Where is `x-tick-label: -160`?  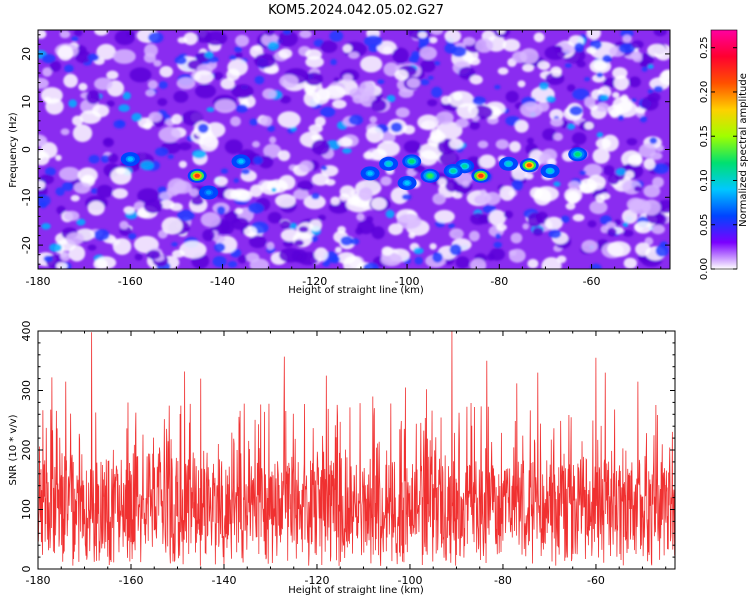
x-tick-label: -160 is located at coordinates (131, 580).